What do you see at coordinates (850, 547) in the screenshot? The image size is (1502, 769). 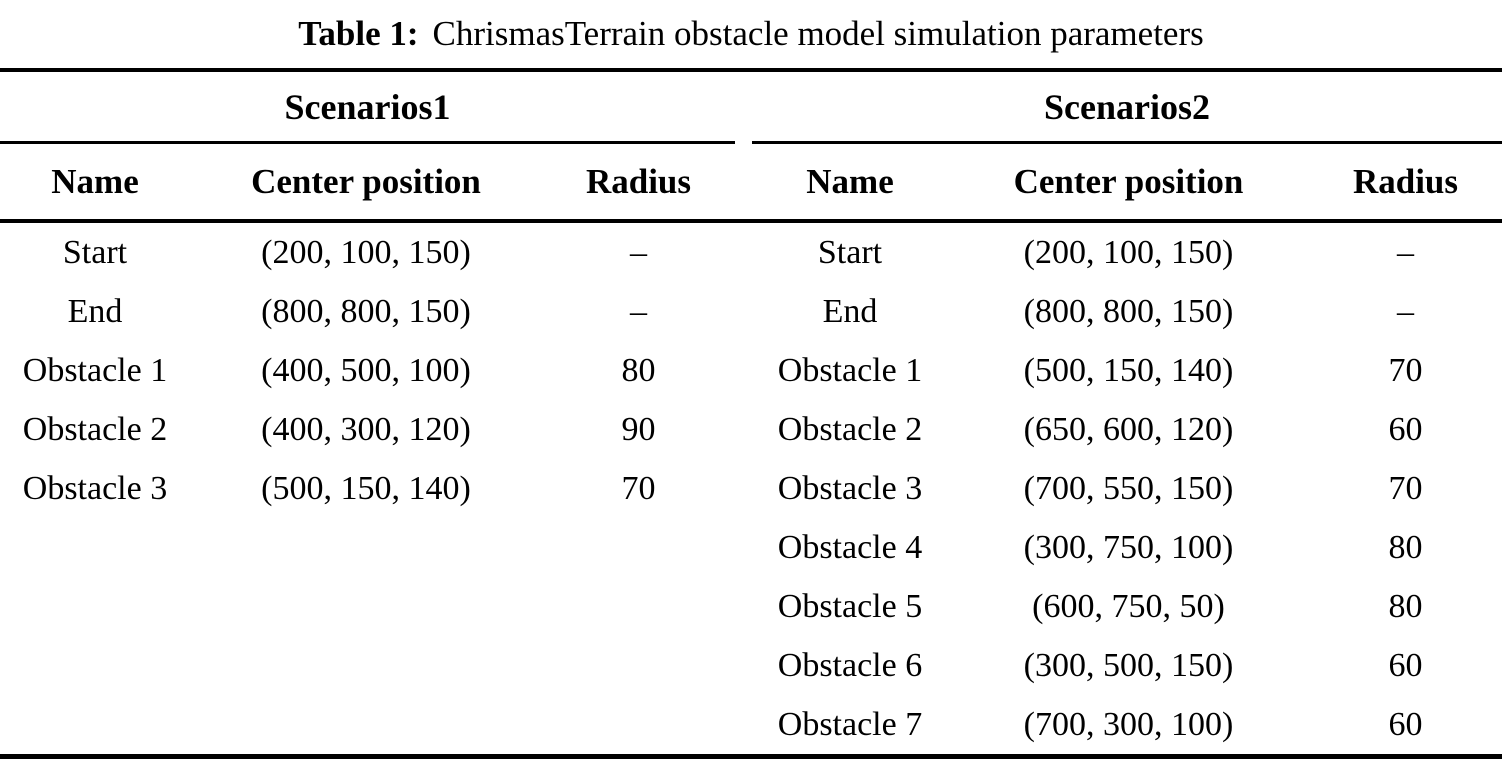 I see `s2-row-name: Obstacle 4` at bounding box center [850, 547].